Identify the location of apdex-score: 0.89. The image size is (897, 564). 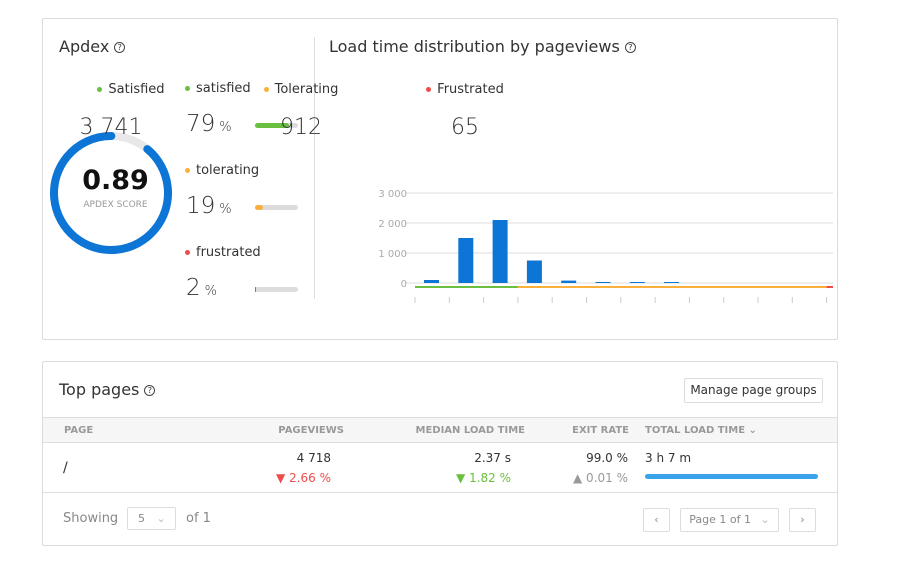
(115, 180).